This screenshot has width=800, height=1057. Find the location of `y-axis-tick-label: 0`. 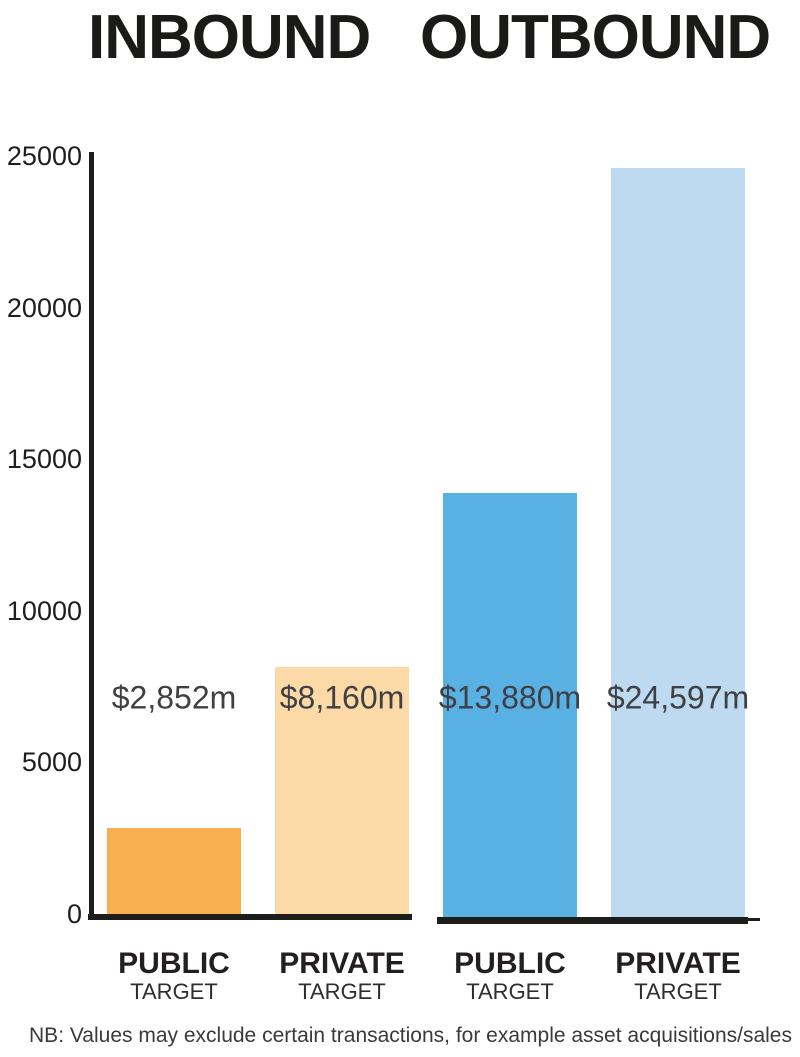

y-axis-tick-label: 0 is located at coordinates (74, 914).